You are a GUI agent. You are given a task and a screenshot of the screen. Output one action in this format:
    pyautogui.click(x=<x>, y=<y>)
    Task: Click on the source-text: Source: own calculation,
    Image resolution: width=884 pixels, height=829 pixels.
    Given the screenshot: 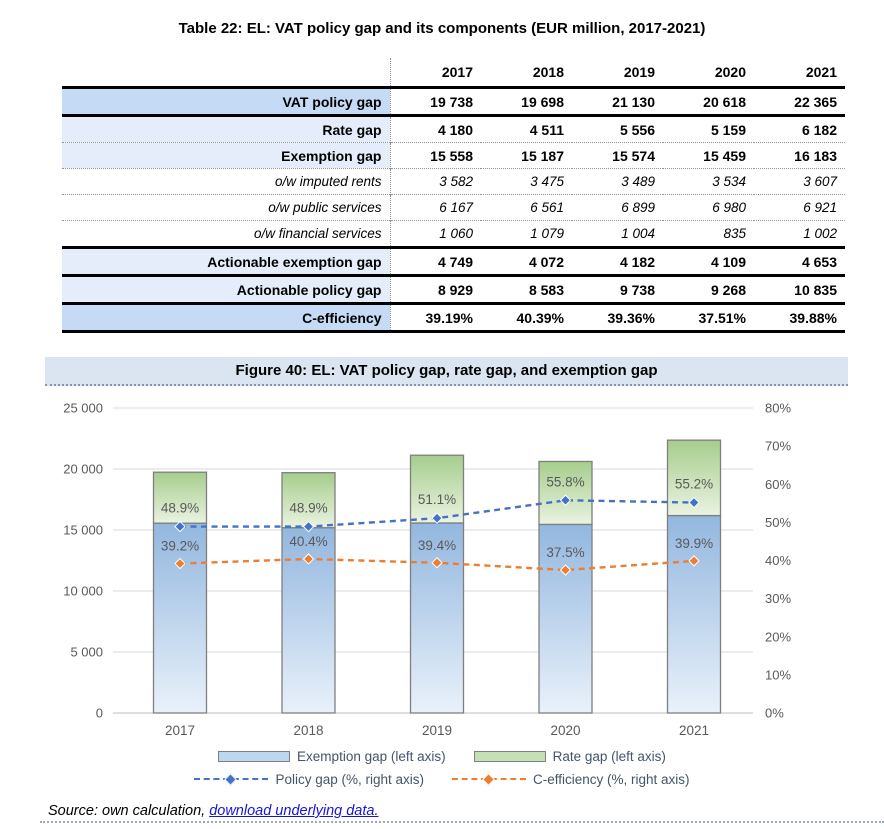 What is the action you would take?
    pyautogui.click(x=129, y=811)
    